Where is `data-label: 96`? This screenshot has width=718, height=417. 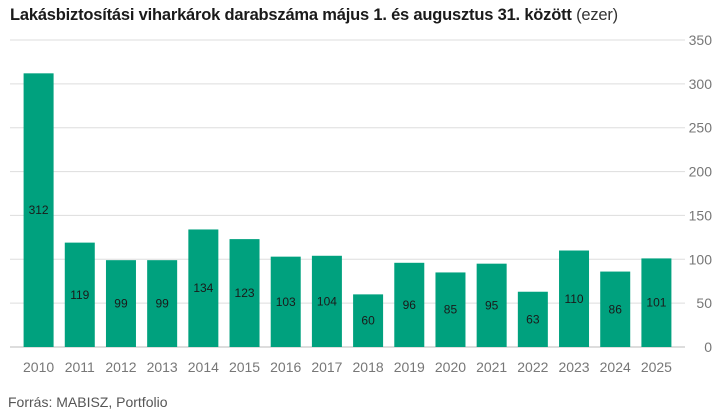 data-label: 96 is located at coordinates (410, 305).